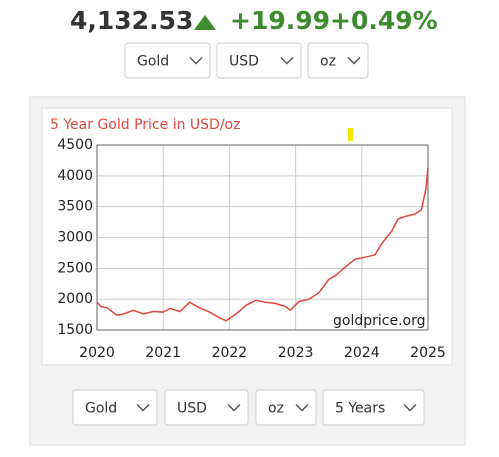 The width and height of the screenshot is (499, 457). I want to click on top-controls: Gold USD oz, so click(246, 60).